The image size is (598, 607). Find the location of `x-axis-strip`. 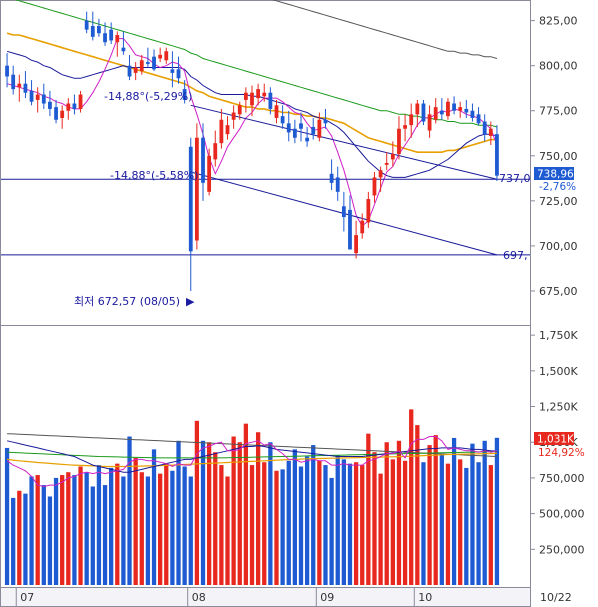

x-axis-strip is located at coordinates (265, 597).